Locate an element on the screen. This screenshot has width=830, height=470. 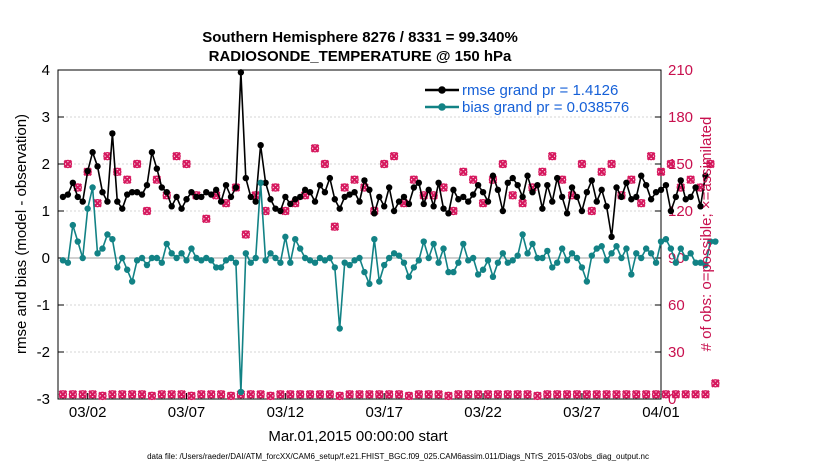
y-axis-ticks: -3 -2 -1 0 1 2 3 4 is located at coordinates (50, 235).